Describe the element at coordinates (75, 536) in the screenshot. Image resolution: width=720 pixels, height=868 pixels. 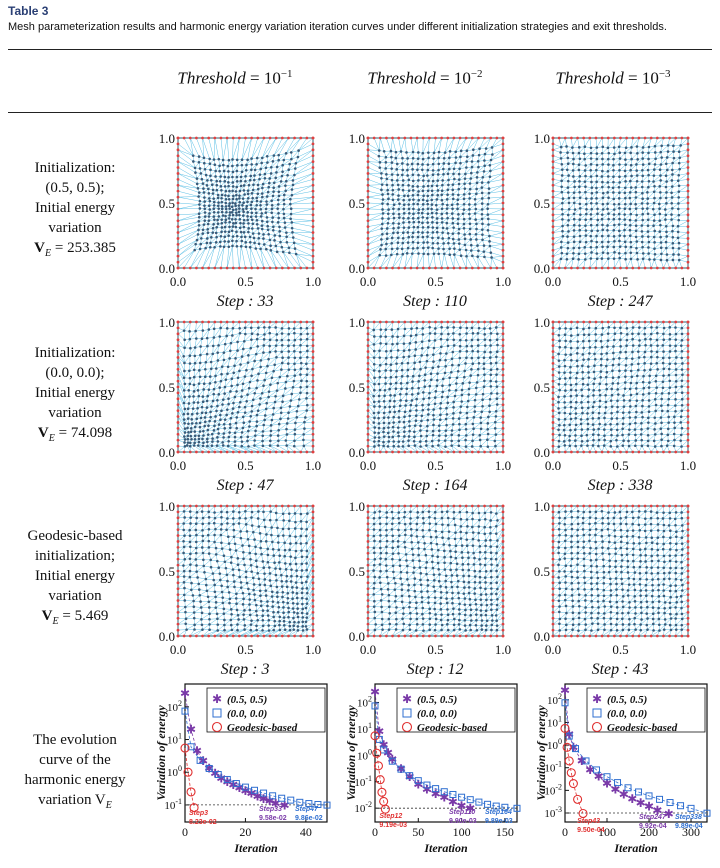
I see `row-label-line: Geodesic-based` at that location.